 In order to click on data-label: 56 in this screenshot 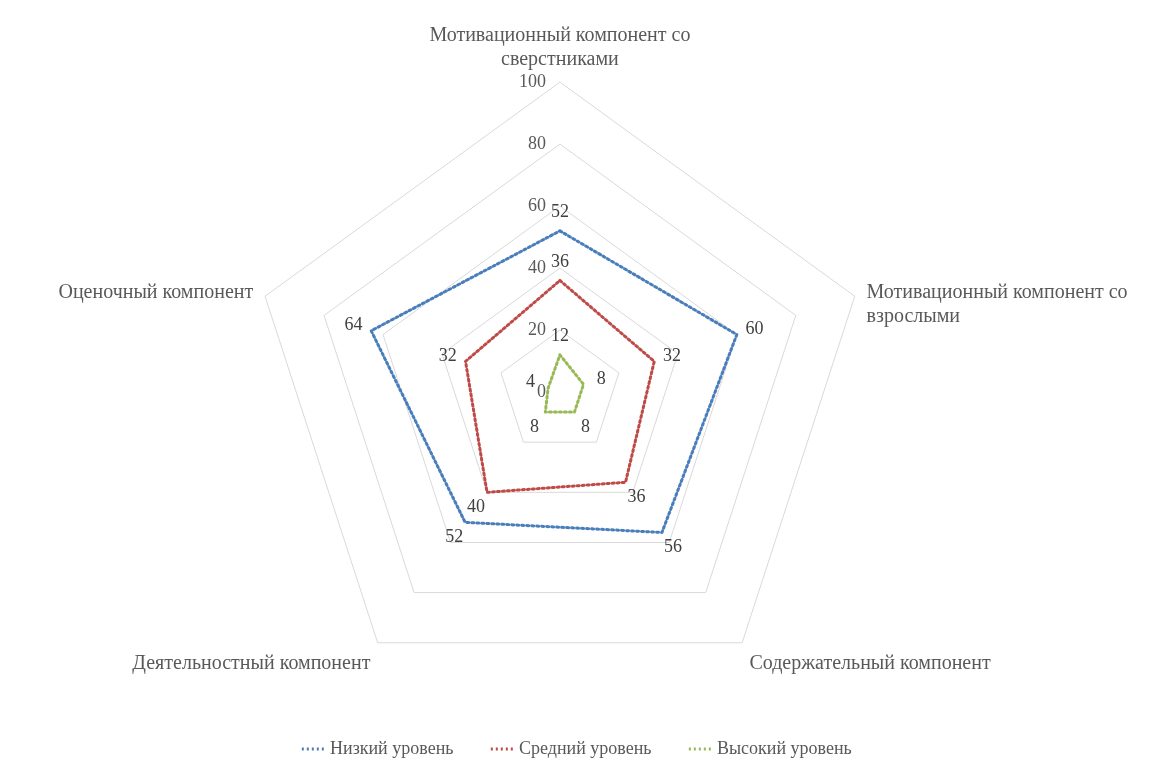, I will do `click(672, 546)`.